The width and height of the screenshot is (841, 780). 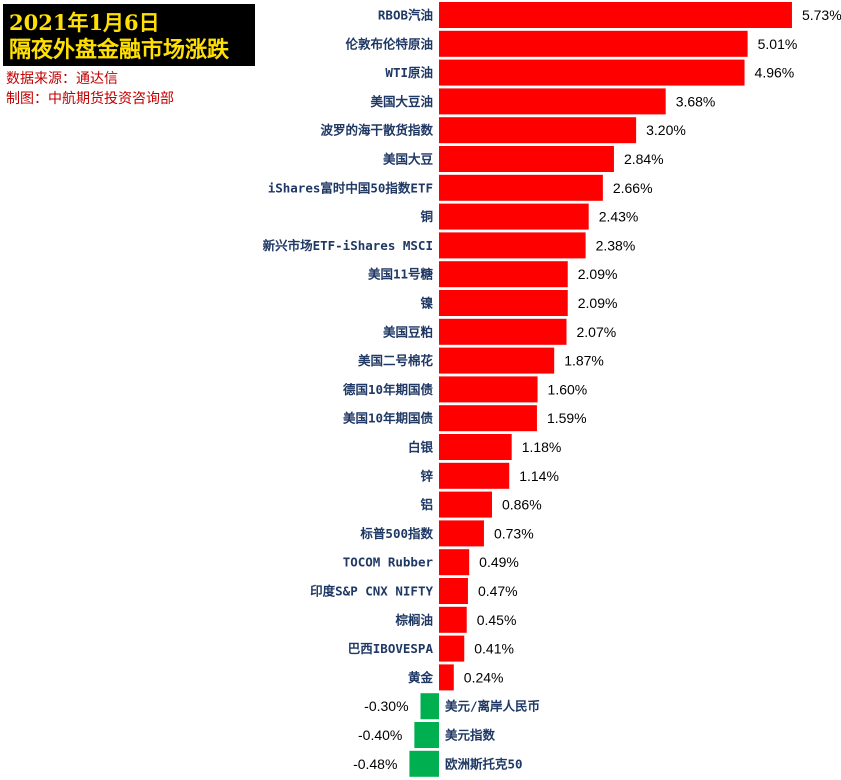 I want to click on value-label: 0.47%, so click(x=498, y=591).